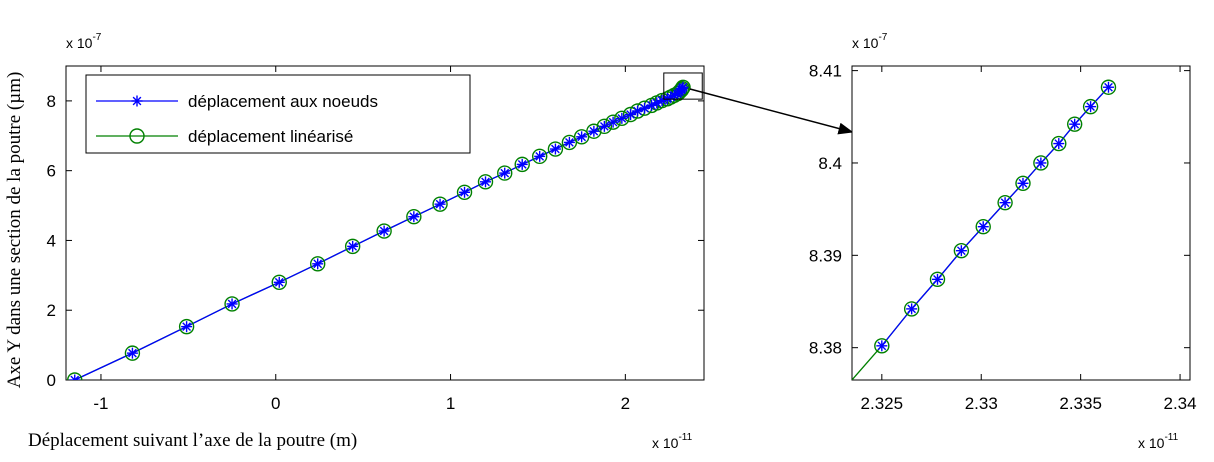 The height and width of the screenshot is (462, 1214). What do you see at coordinates (51, 171) in the screenshot?
I see `main-y-tick-label: 6` at bounding box center [51, 171].